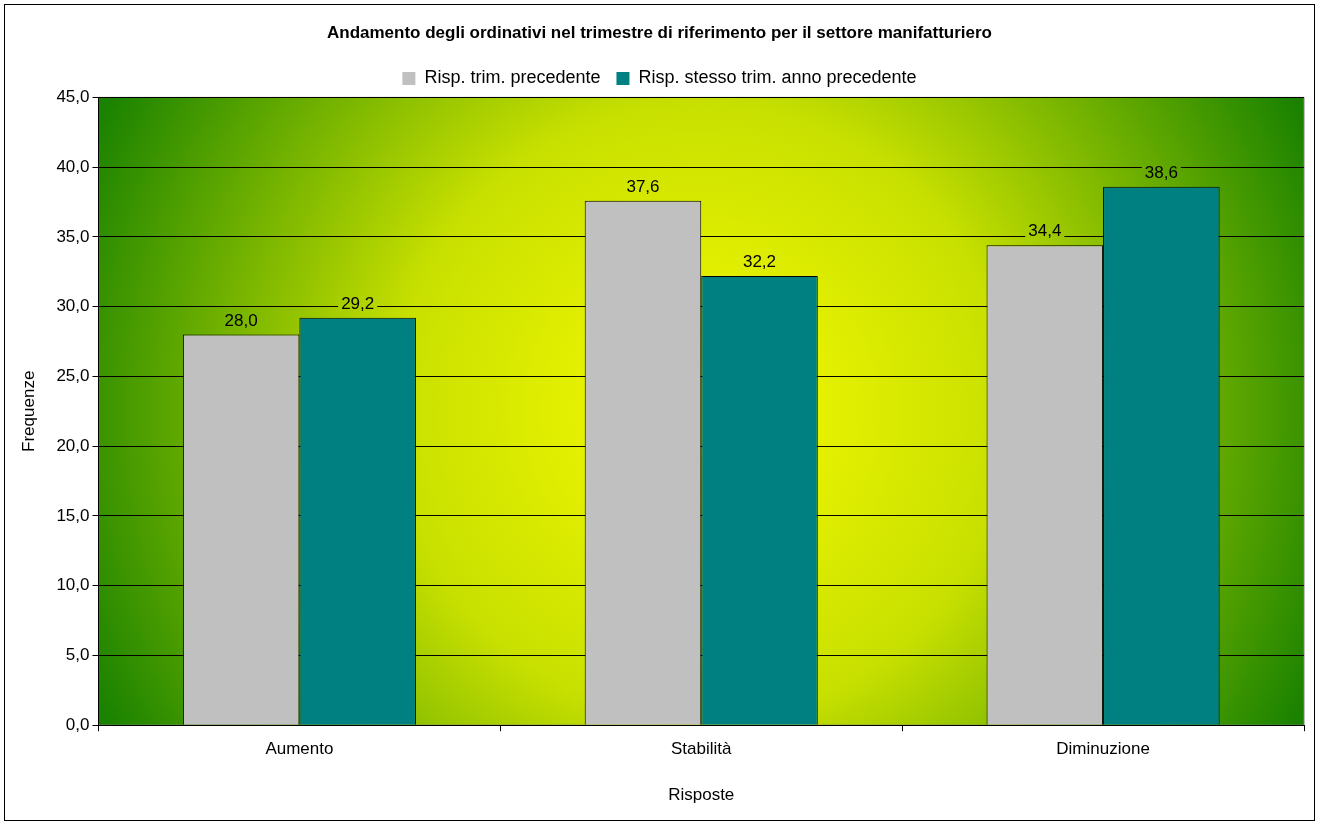  I want to click on data-label: 28,0, so click(241, 320).